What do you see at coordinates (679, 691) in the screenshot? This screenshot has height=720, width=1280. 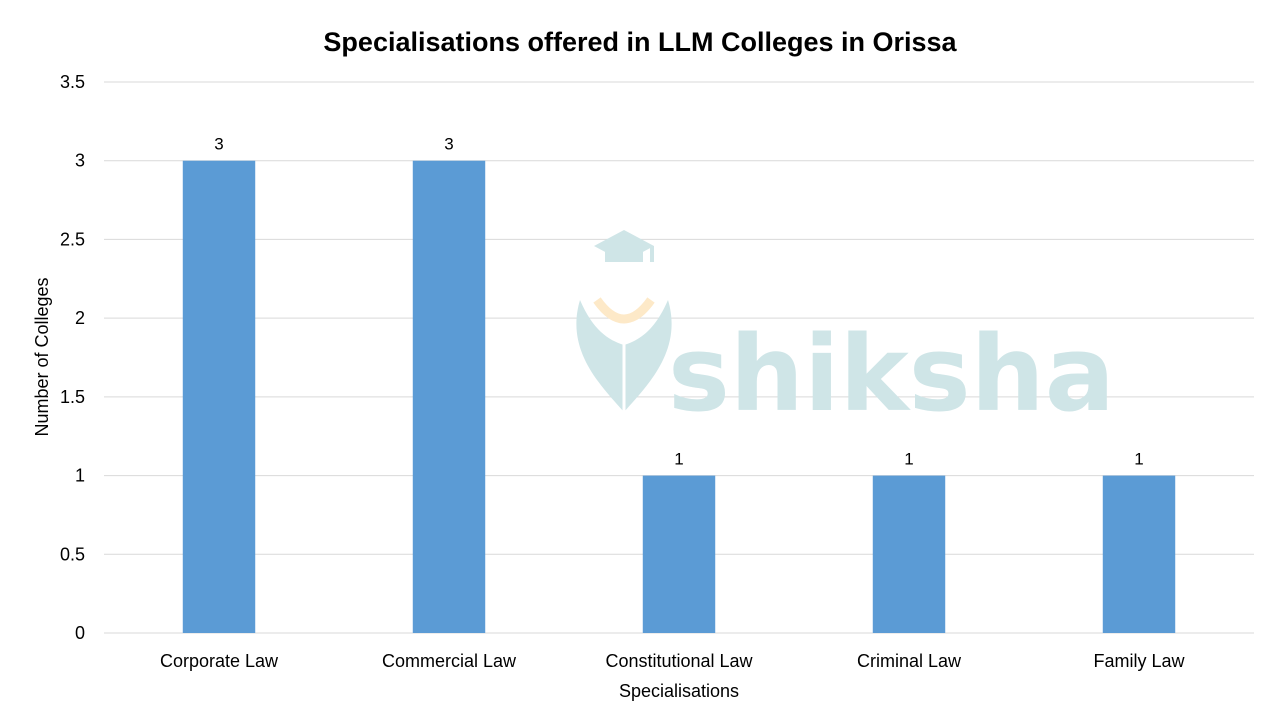 I see `x-axis-title: Specialisations` at bounding box center [679, 691].